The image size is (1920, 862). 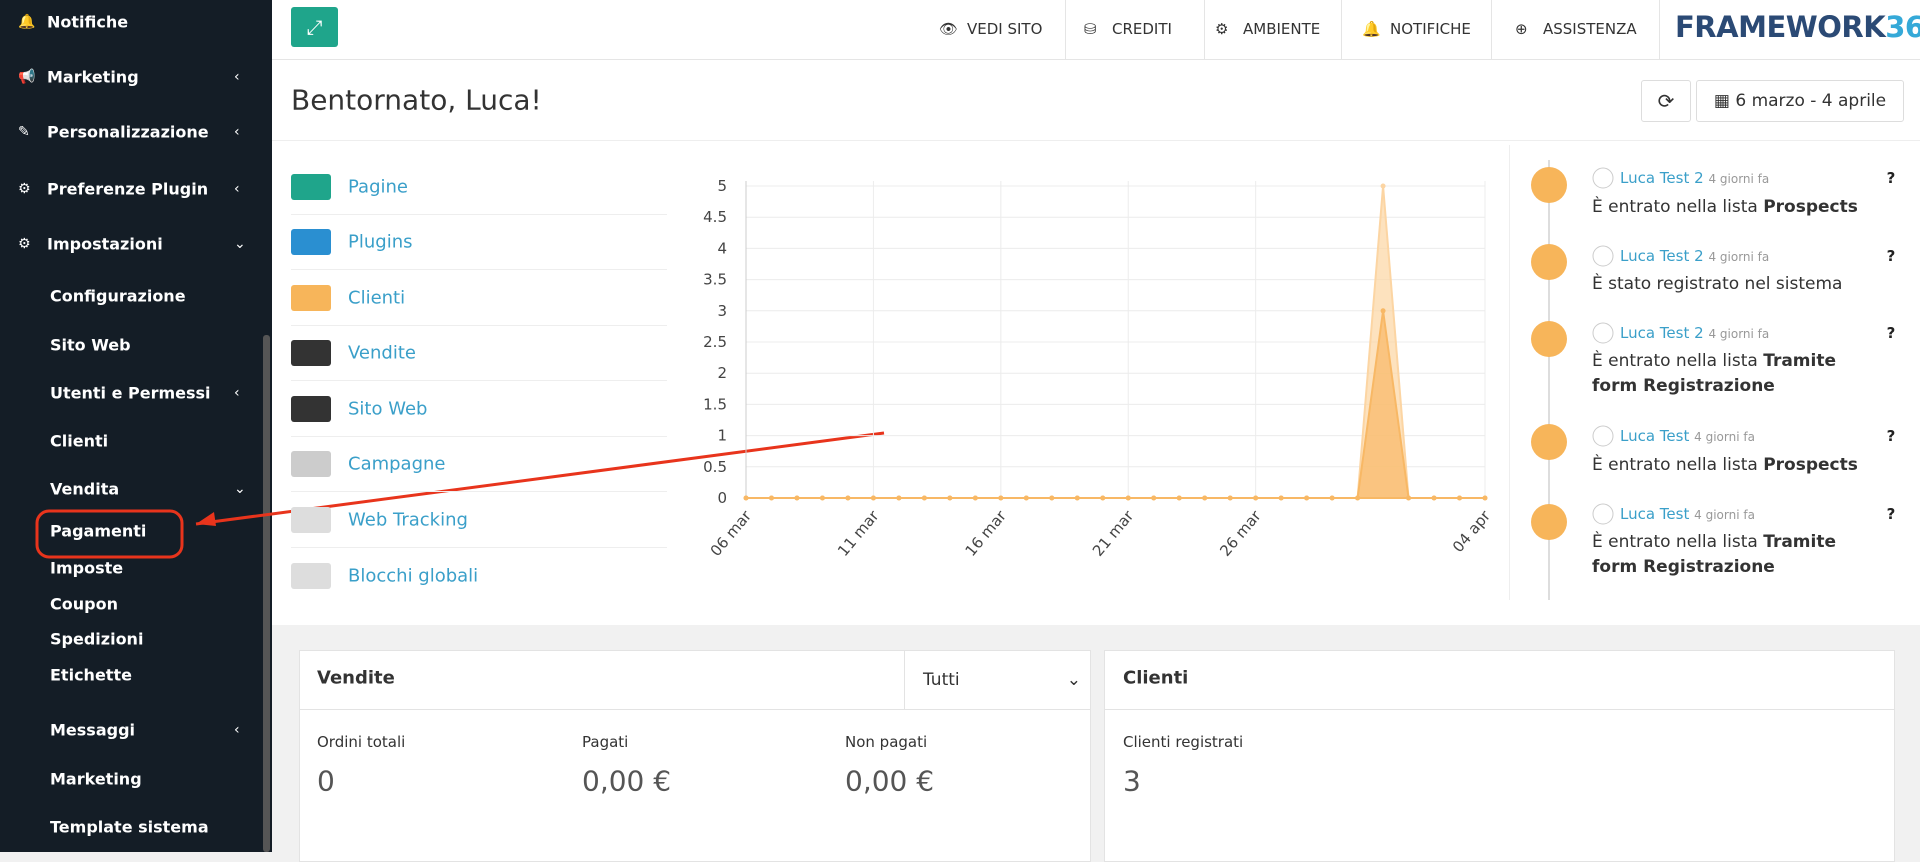 What do you see at coordinates (1811, 101) in the screenshot?
I see `date-range: 6 marzo - 4 aprile` at bounding box center [1811, 101].